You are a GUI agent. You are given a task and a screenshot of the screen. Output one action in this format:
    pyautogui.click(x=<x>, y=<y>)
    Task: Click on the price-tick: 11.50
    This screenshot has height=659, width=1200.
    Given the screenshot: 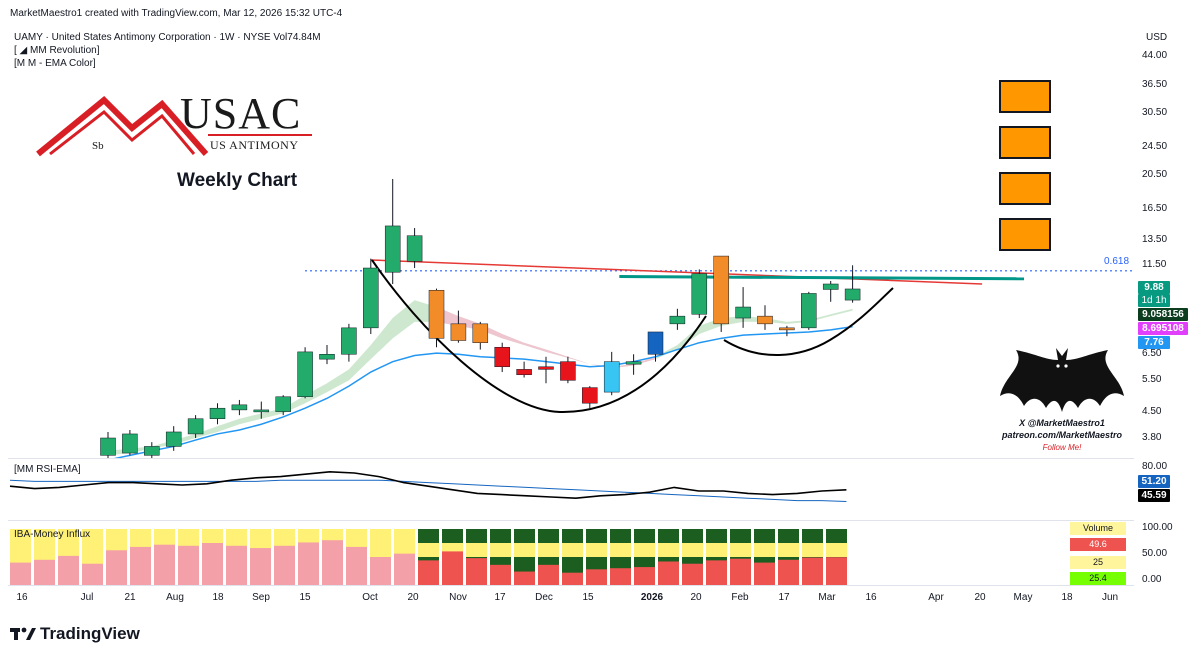 What is the action you would take?
    pyautogui.click(x=1154, y=265)
    